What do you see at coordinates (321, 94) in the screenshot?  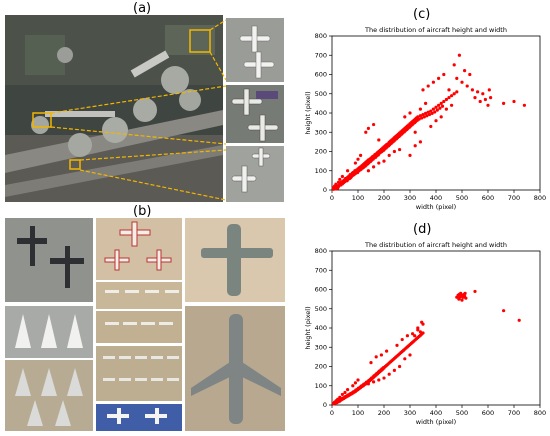 I see `y-tick-label: 500` at bounding box center [321, 94].